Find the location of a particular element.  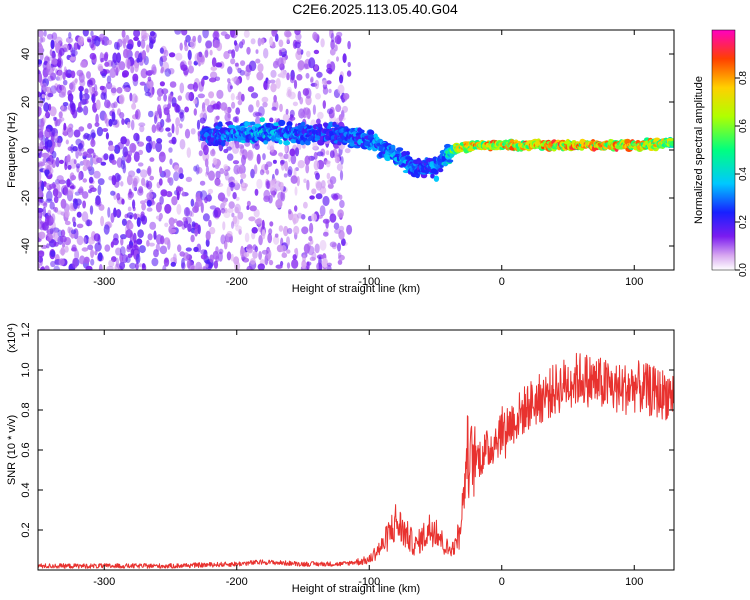

spectrogram-xlabel: Height of straight line (km) is located at coordinates (356, 289).